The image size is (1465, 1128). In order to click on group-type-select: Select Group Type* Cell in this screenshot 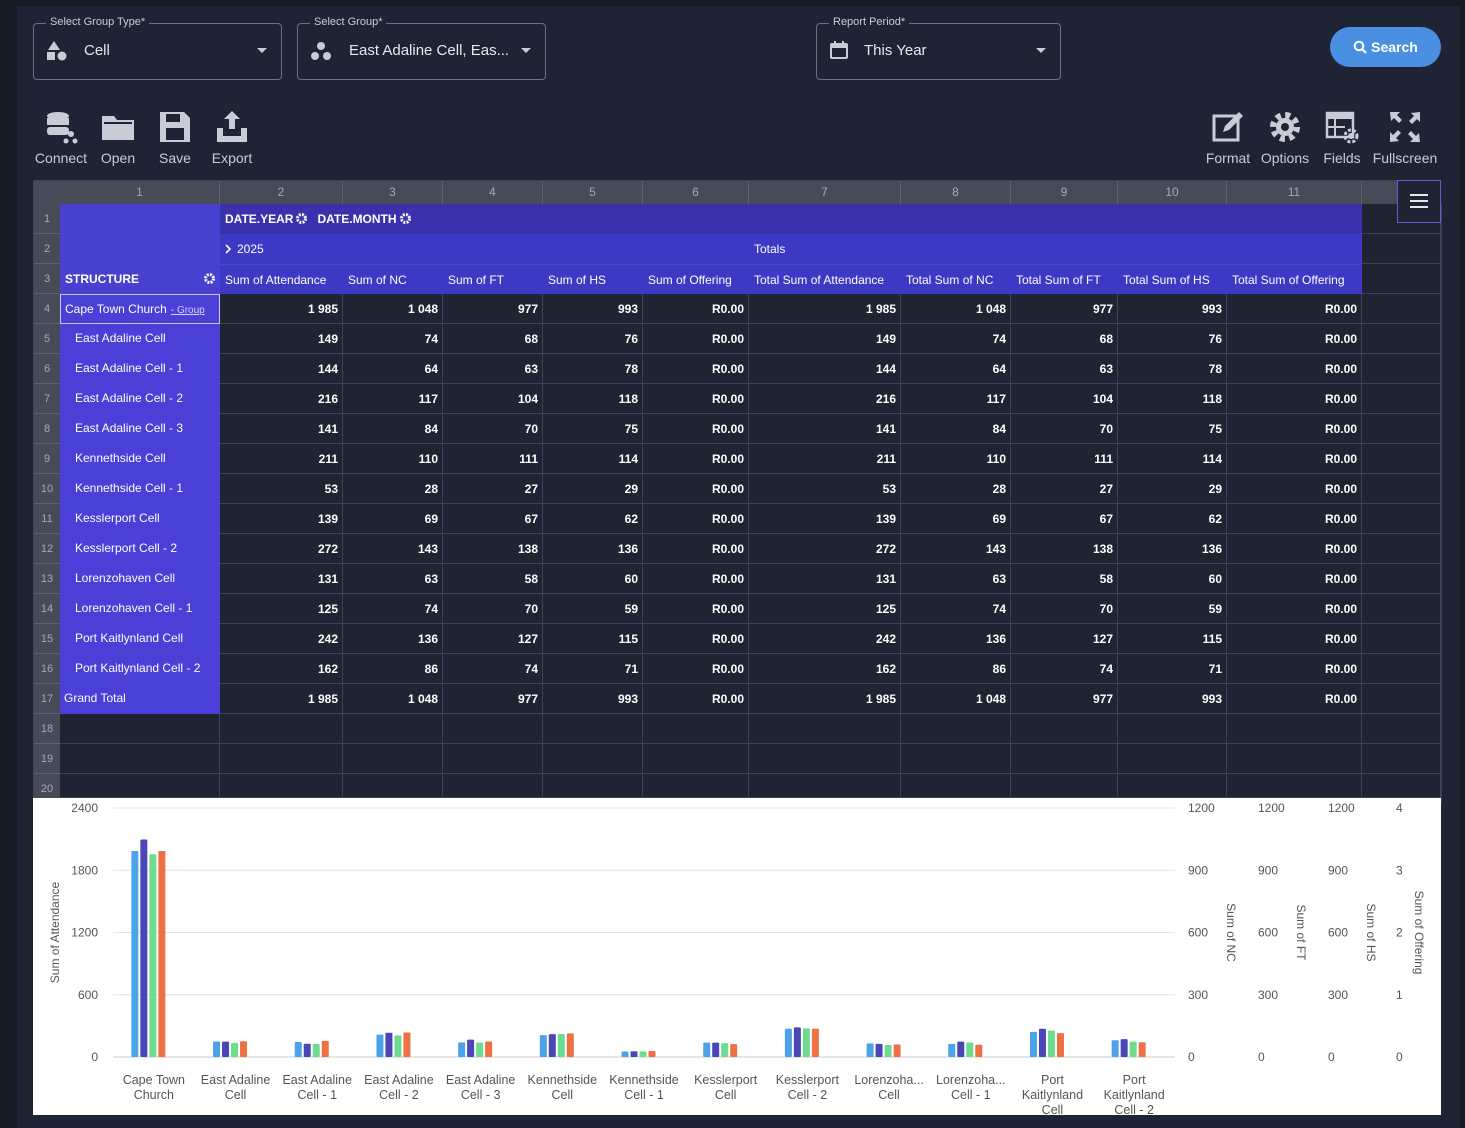, I will do `click(157, 48)`.